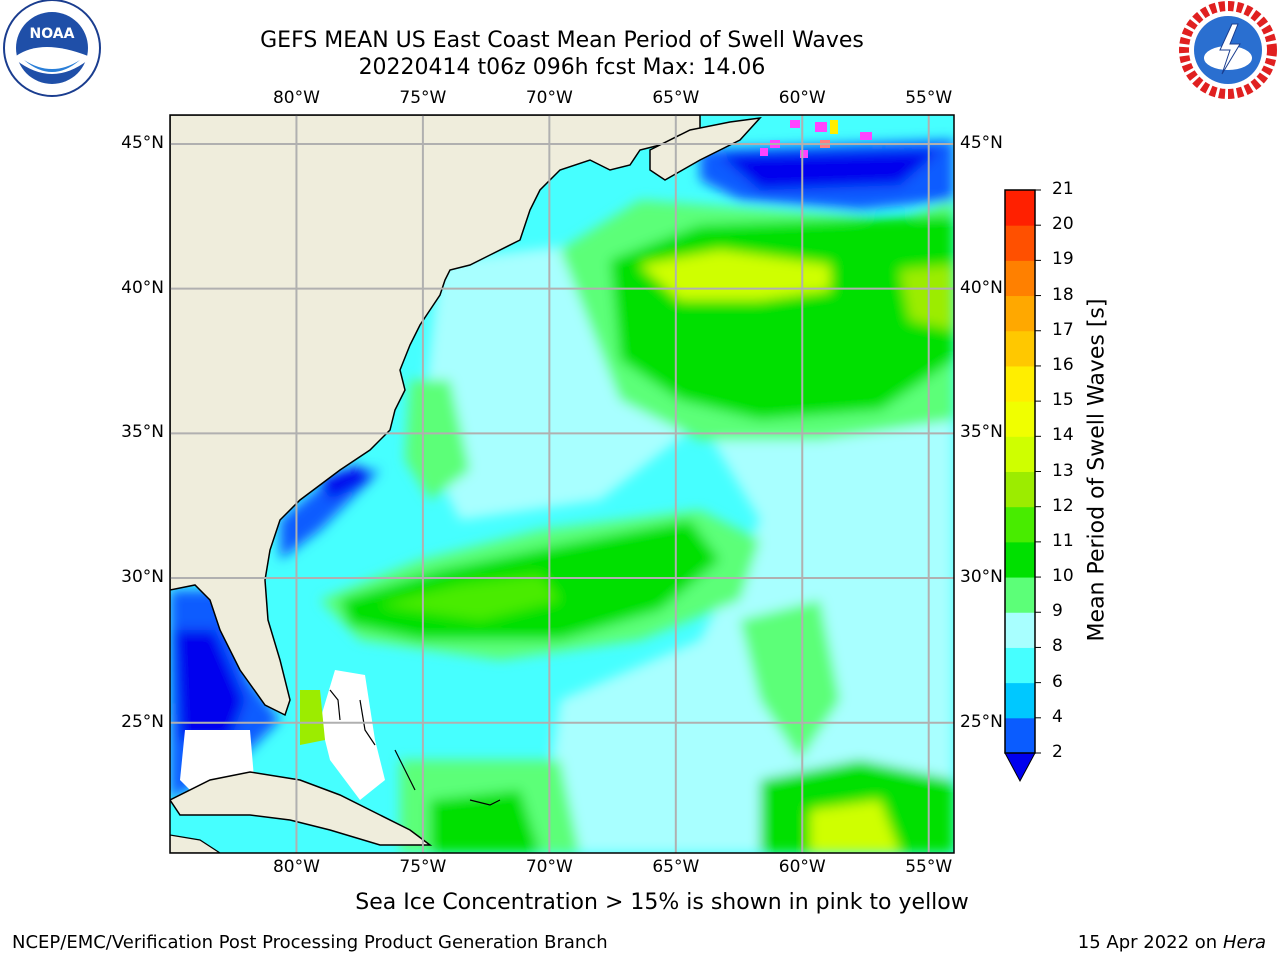  Describe the element at coordinates (981, 142) in the screenshot. I see `lat-tick-right: 45°N` at that location.